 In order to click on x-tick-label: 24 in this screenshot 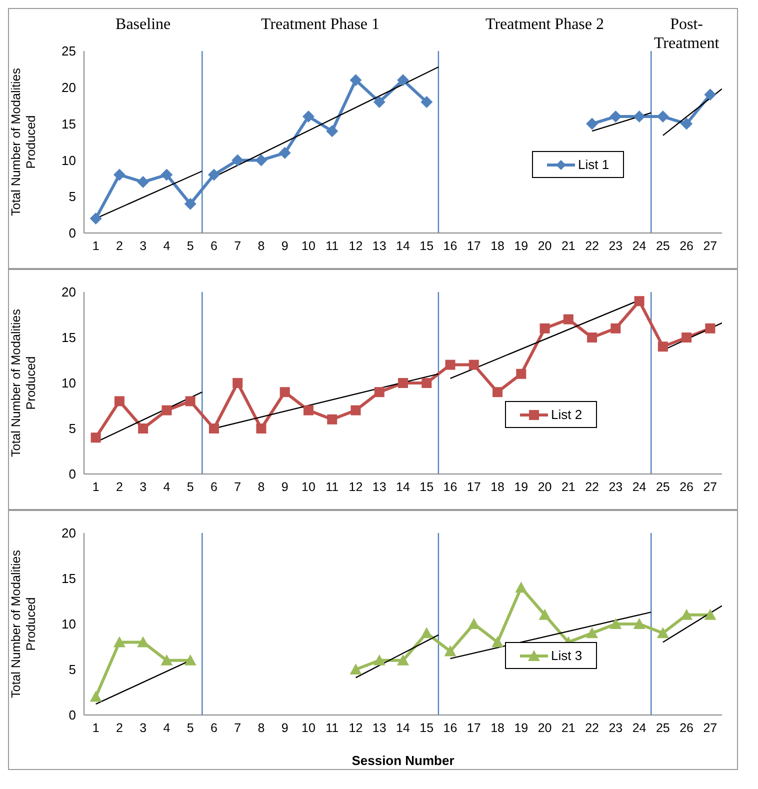, I will do `click(639, 487)`.